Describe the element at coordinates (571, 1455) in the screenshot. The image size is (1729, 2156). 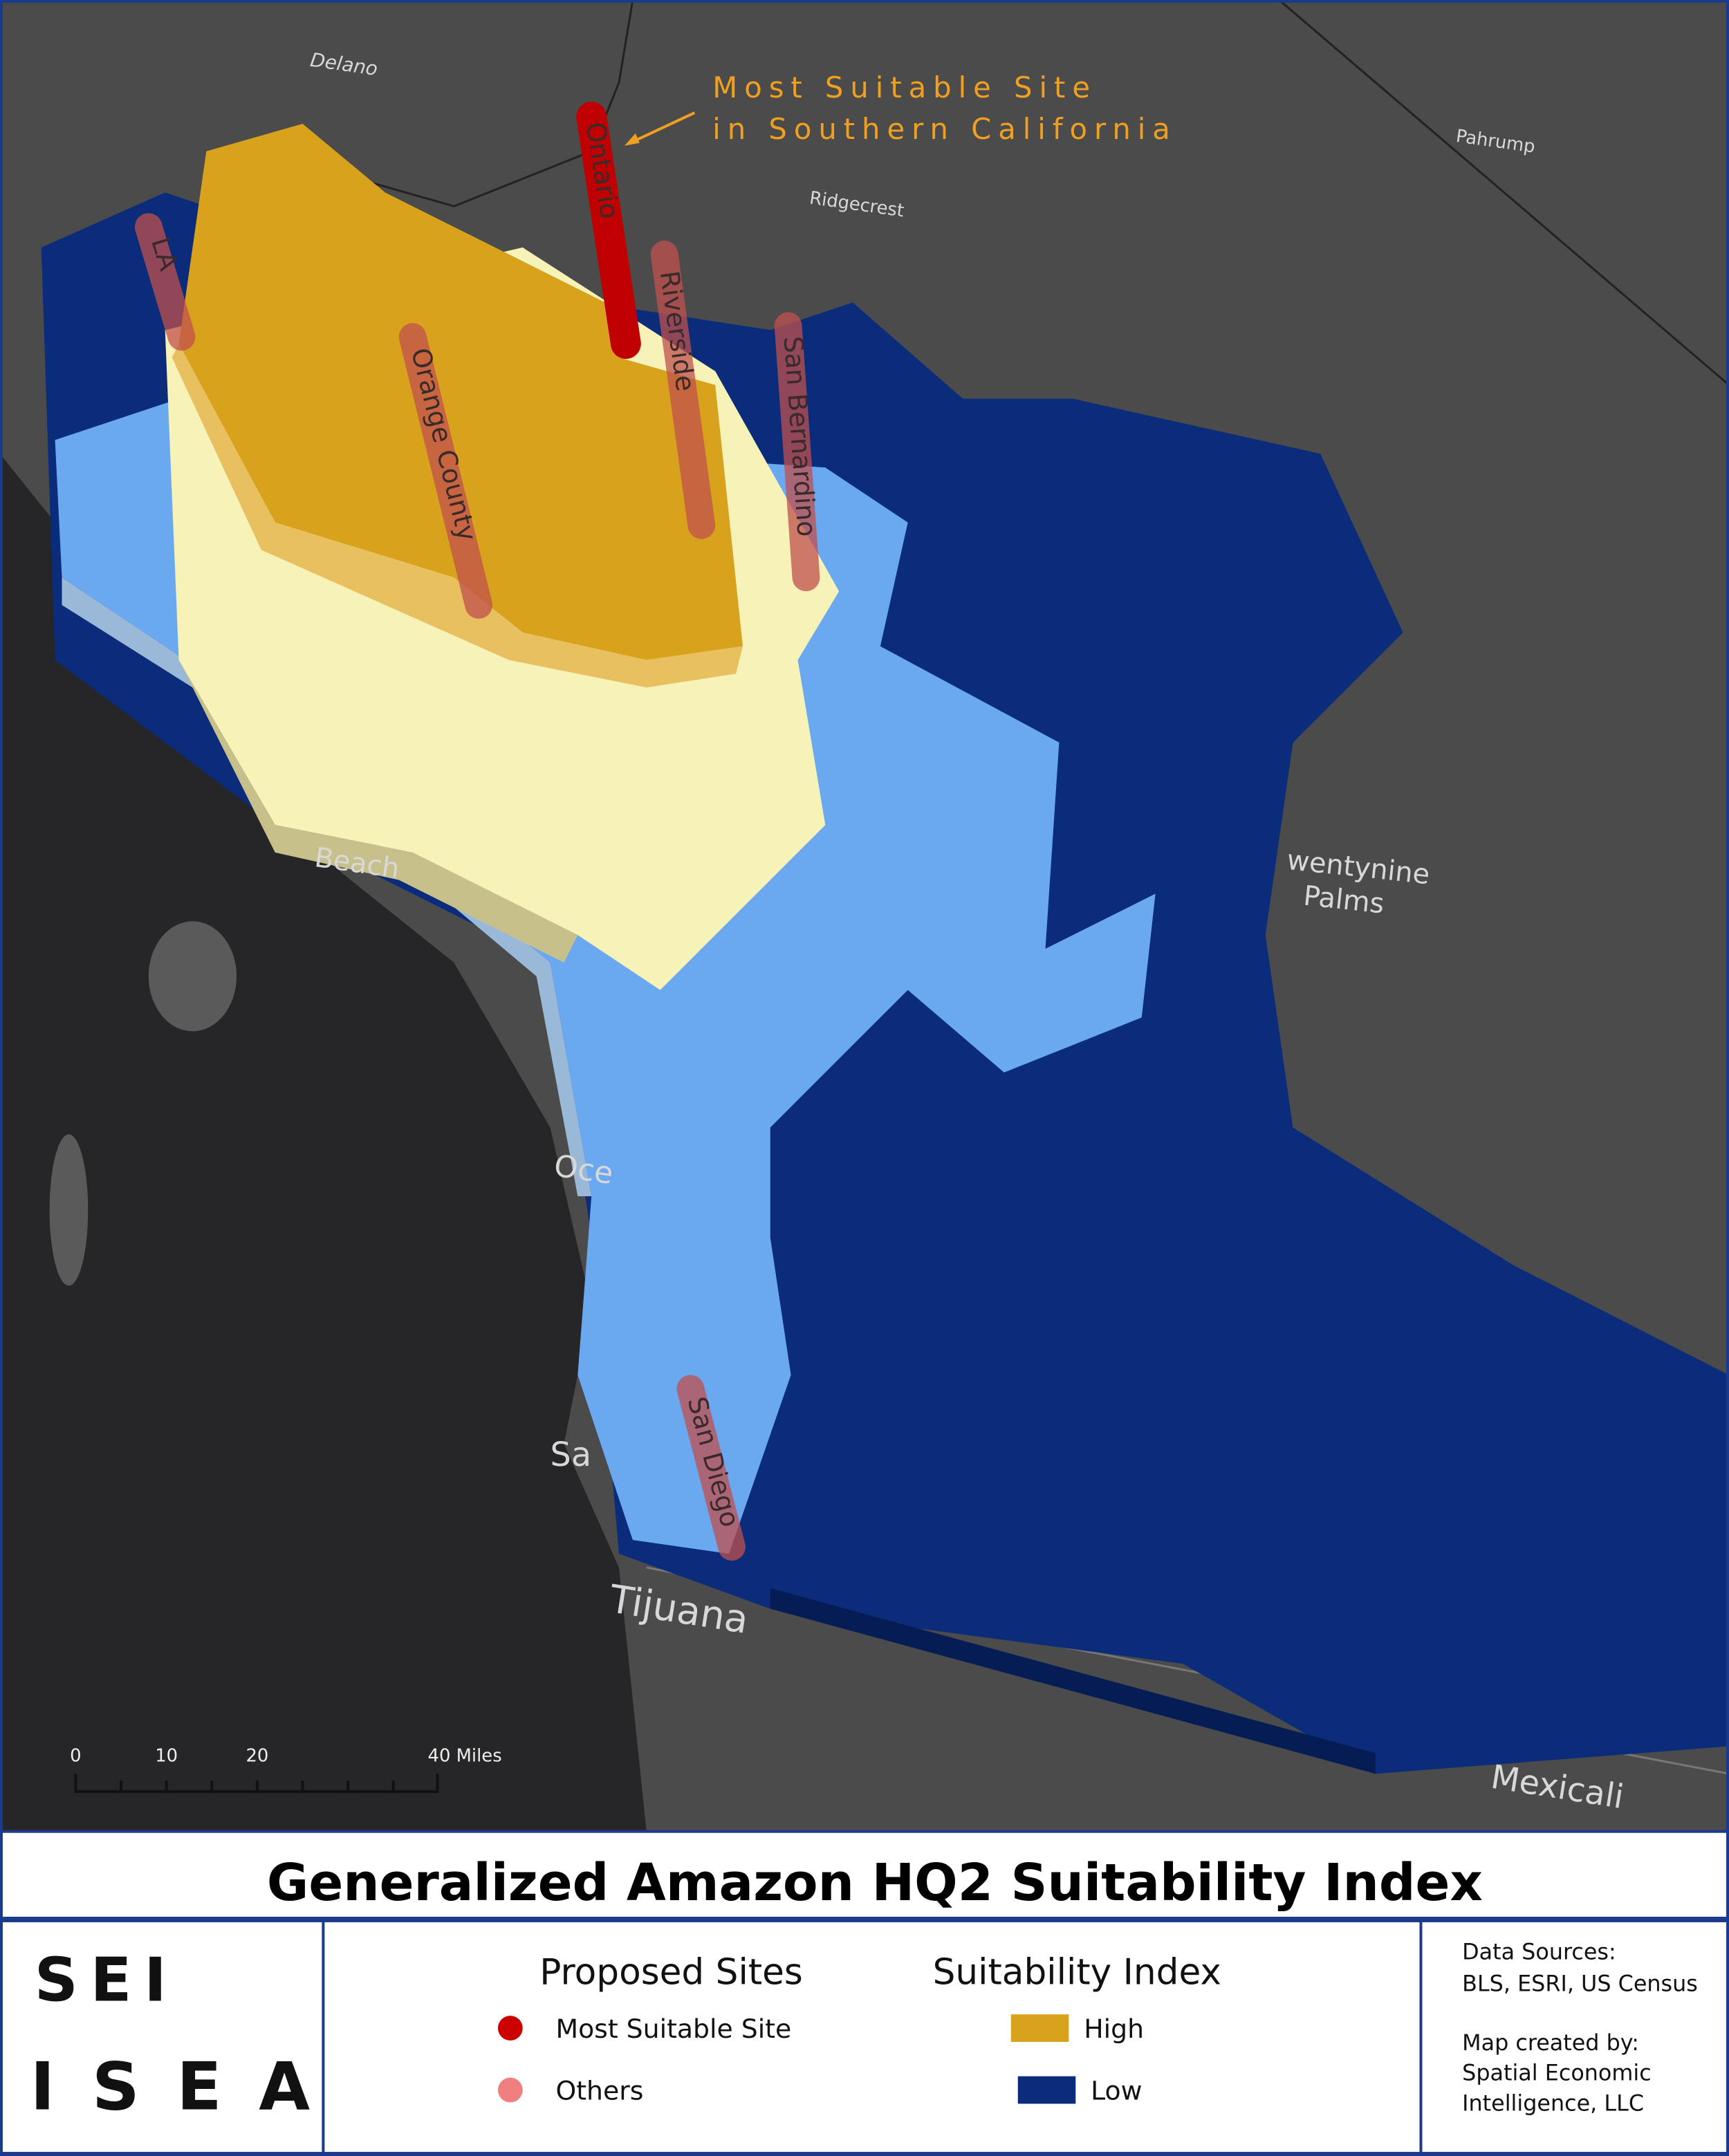
I see `place-label: Sa` at that location.